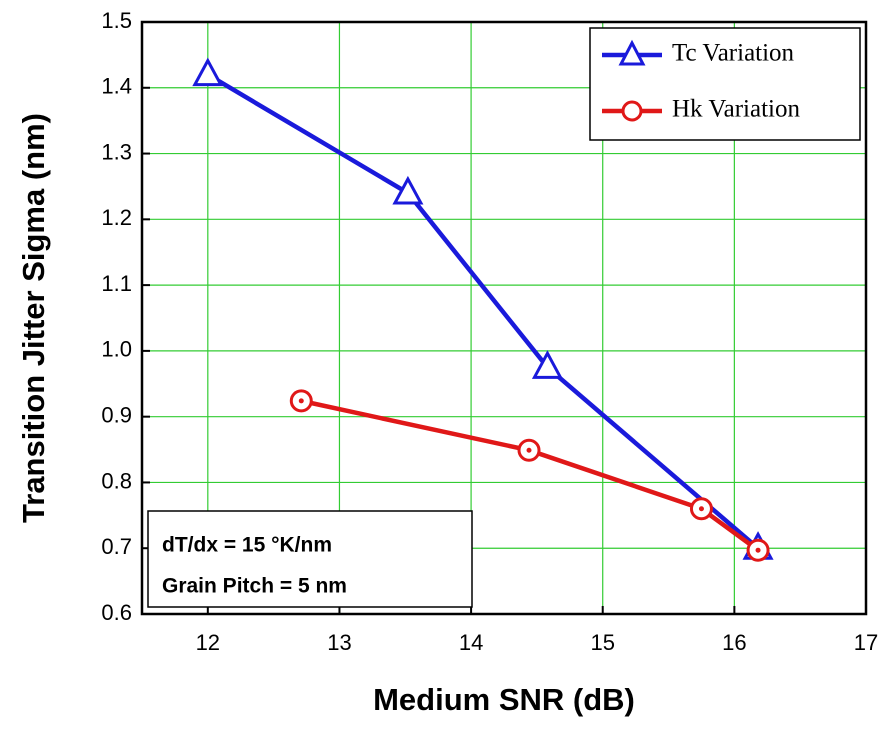 Image resolution: width=888 pixels, height=729 pixels. Describe the element at coordinates (116, 414) in the screenshot. I see `y-tick-label: 0.9` at that location.